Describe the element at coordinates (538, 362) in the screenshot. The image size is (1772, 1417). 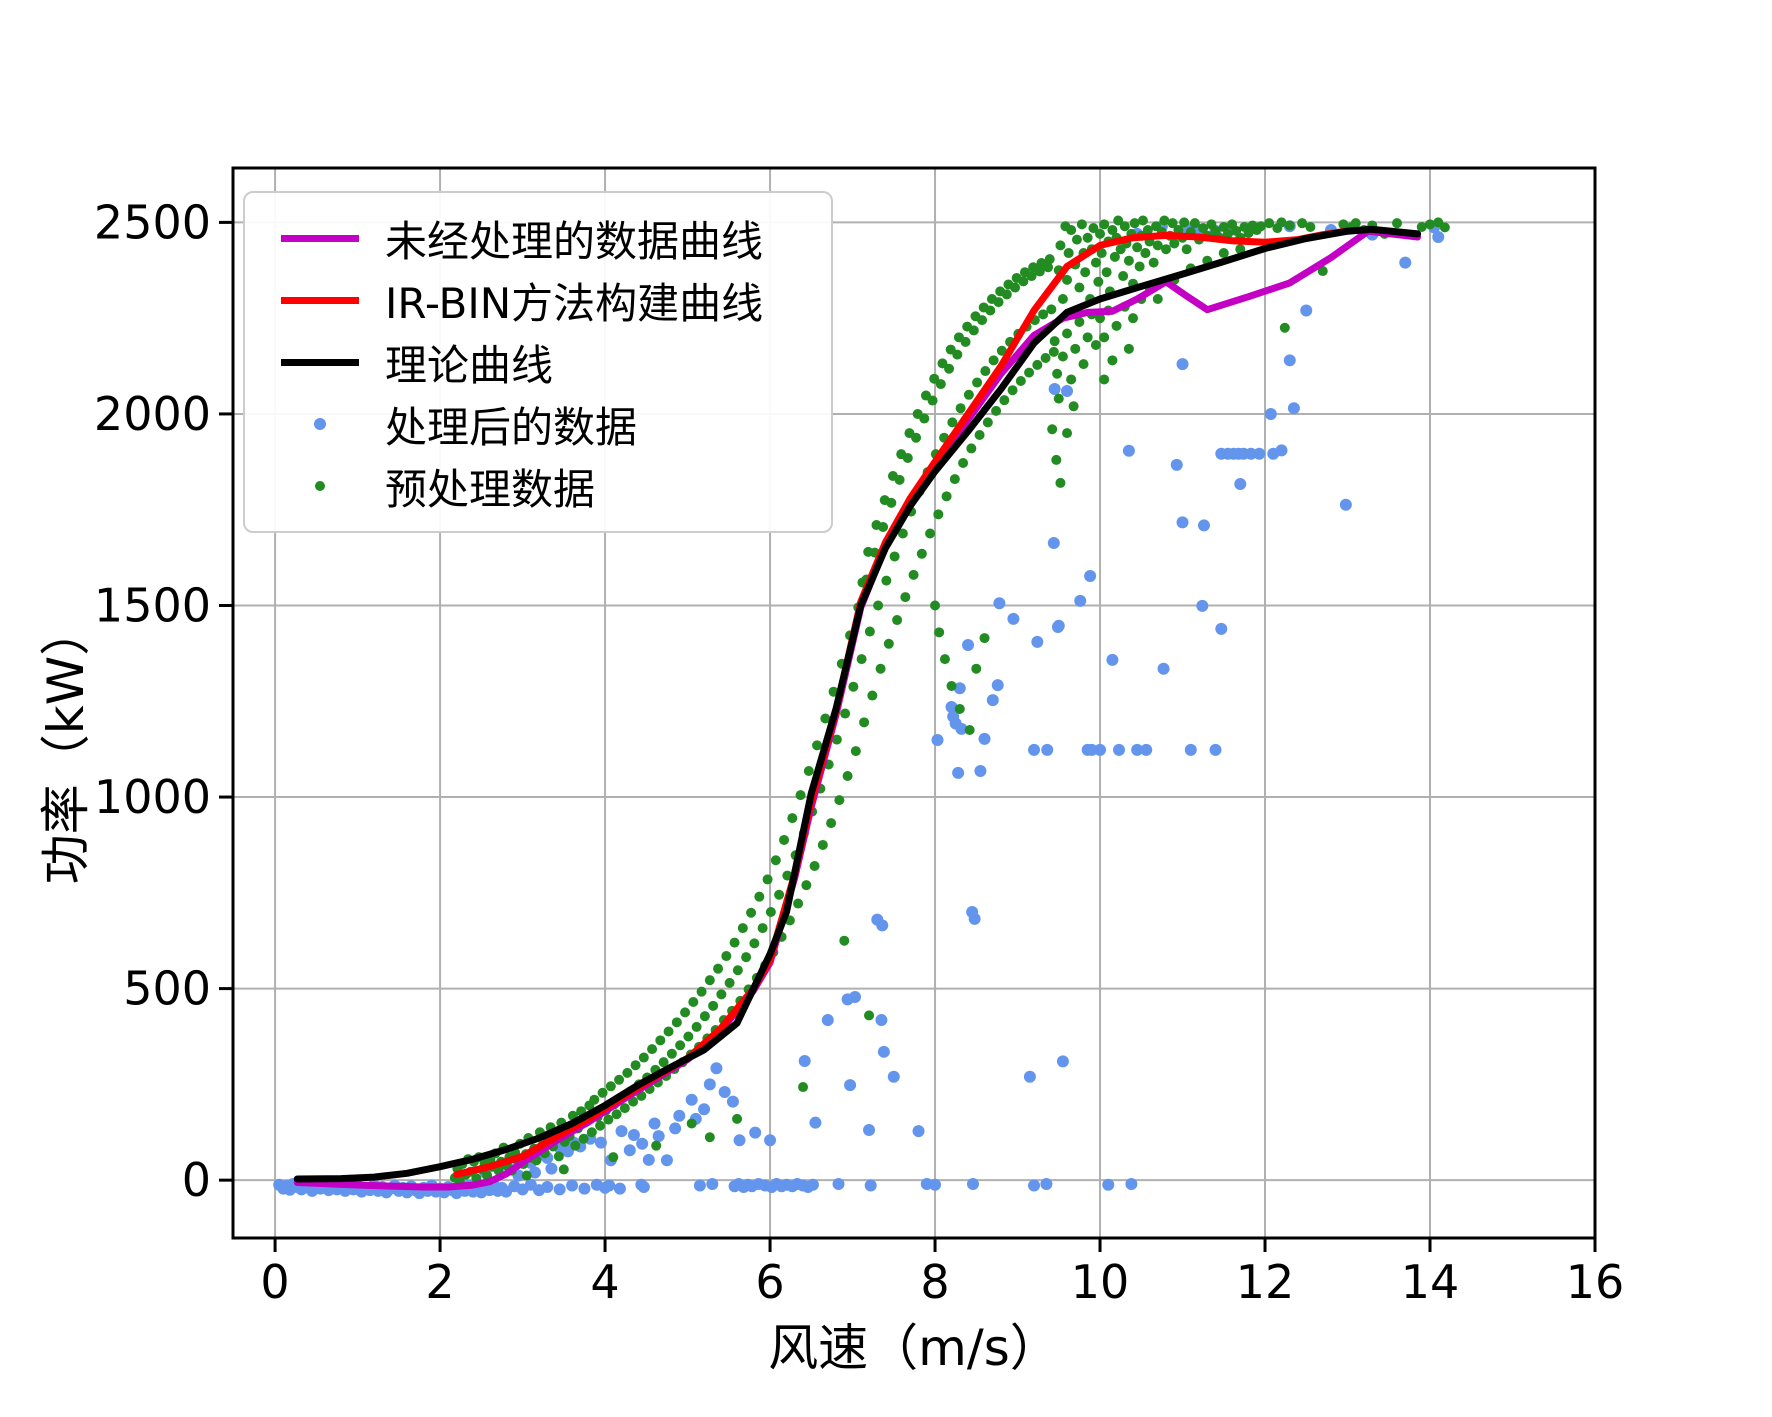
I see `legend-item-2: 理论曲线` at that location.